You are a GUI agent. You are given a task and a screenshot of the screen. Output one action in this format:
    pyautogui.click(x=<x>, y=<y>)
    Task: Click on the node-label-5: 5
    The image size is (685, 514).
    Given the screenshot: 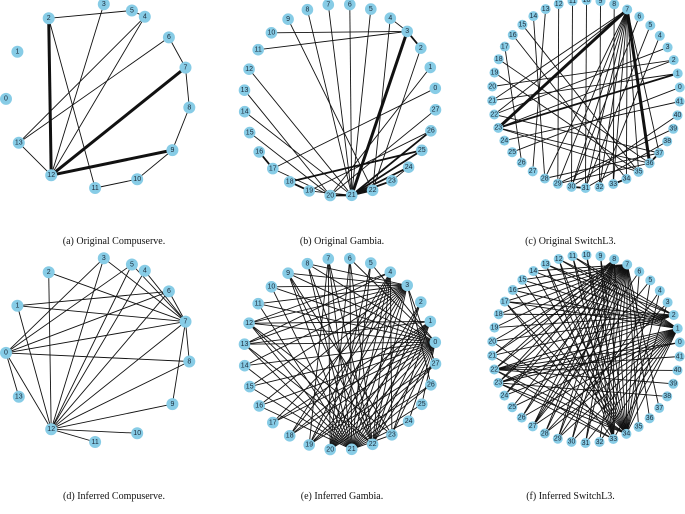 What is the action you would take?
    pyautogui.click(x=650, y=25)
    